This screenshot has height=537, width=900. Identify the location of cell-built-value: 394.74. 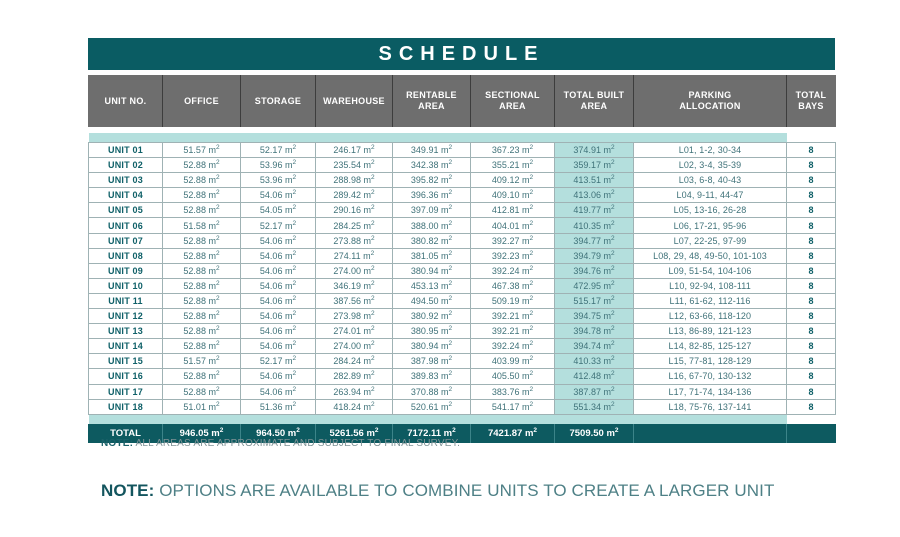
(587, 346).